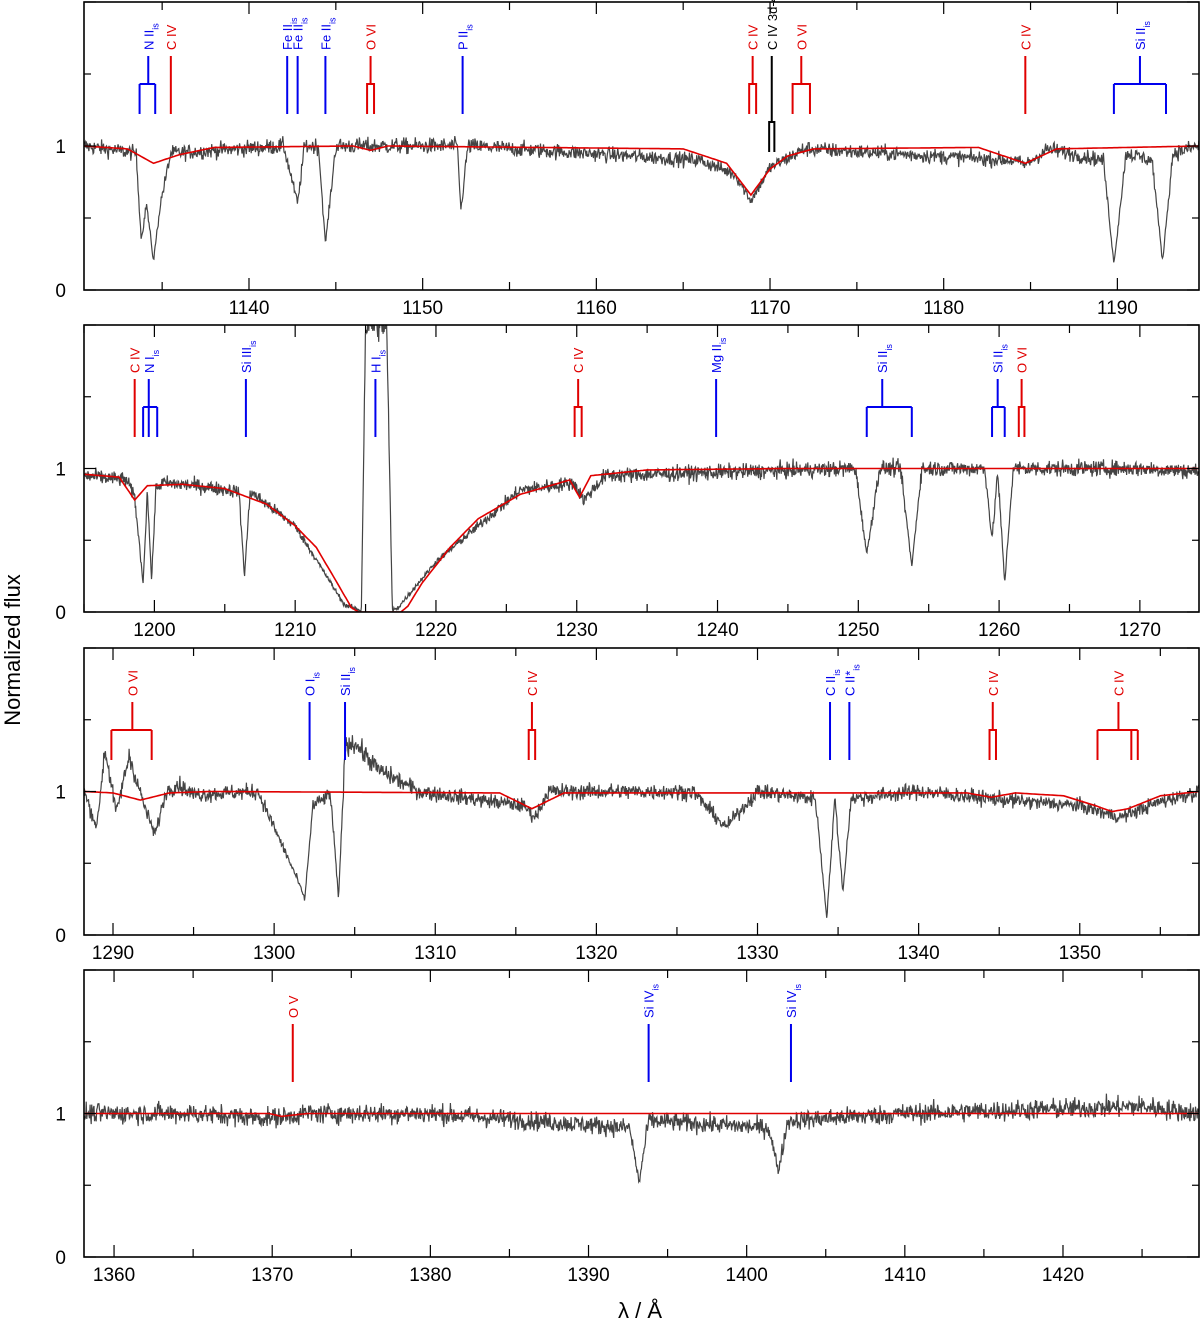 The width and height of the screenshot is (1200, 1325). I want to click on x-tick-label: 1410, so click(905, 1275).